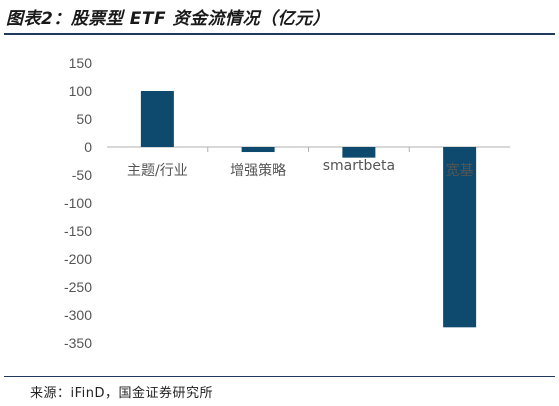  What do you see at coordinates (78, 315) in the screenshot?
I see `y-tick-label: -300` at bounding box center [78, 315].